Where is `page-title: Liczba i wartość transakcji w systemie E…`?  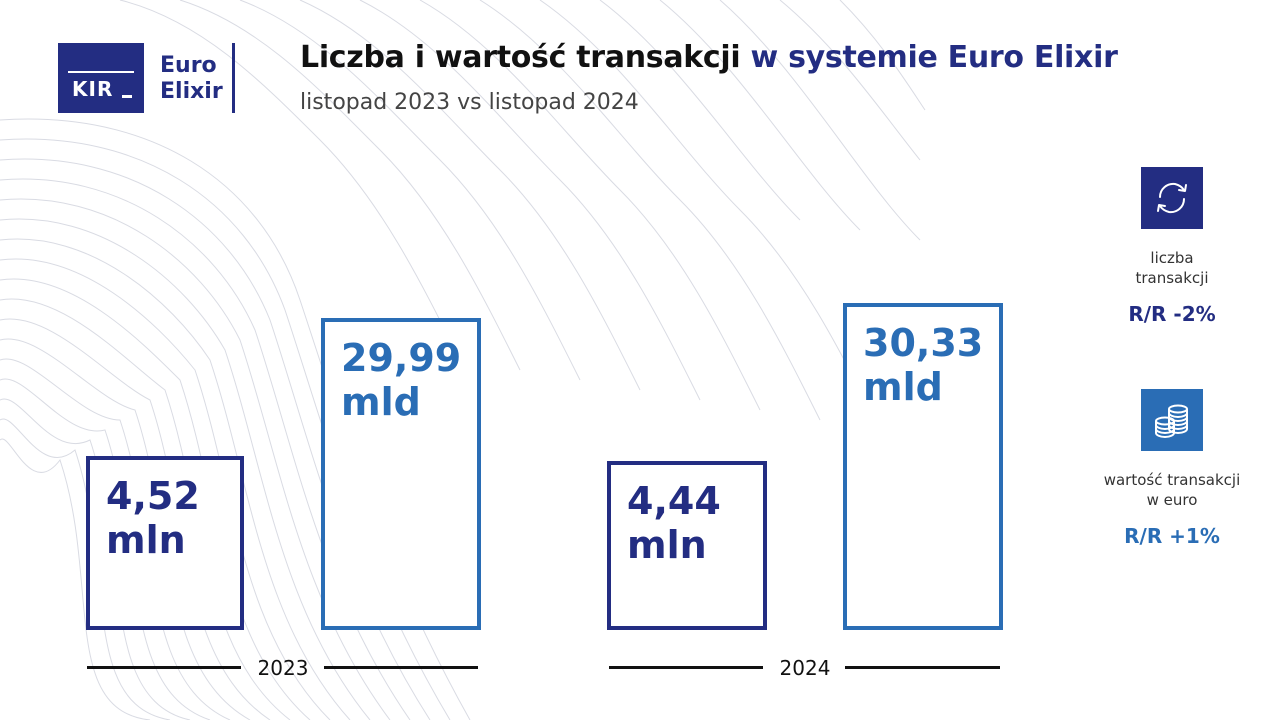 page-title: Liczba i wartość transakcji w systemie E… is located at coordinates (709, 57).